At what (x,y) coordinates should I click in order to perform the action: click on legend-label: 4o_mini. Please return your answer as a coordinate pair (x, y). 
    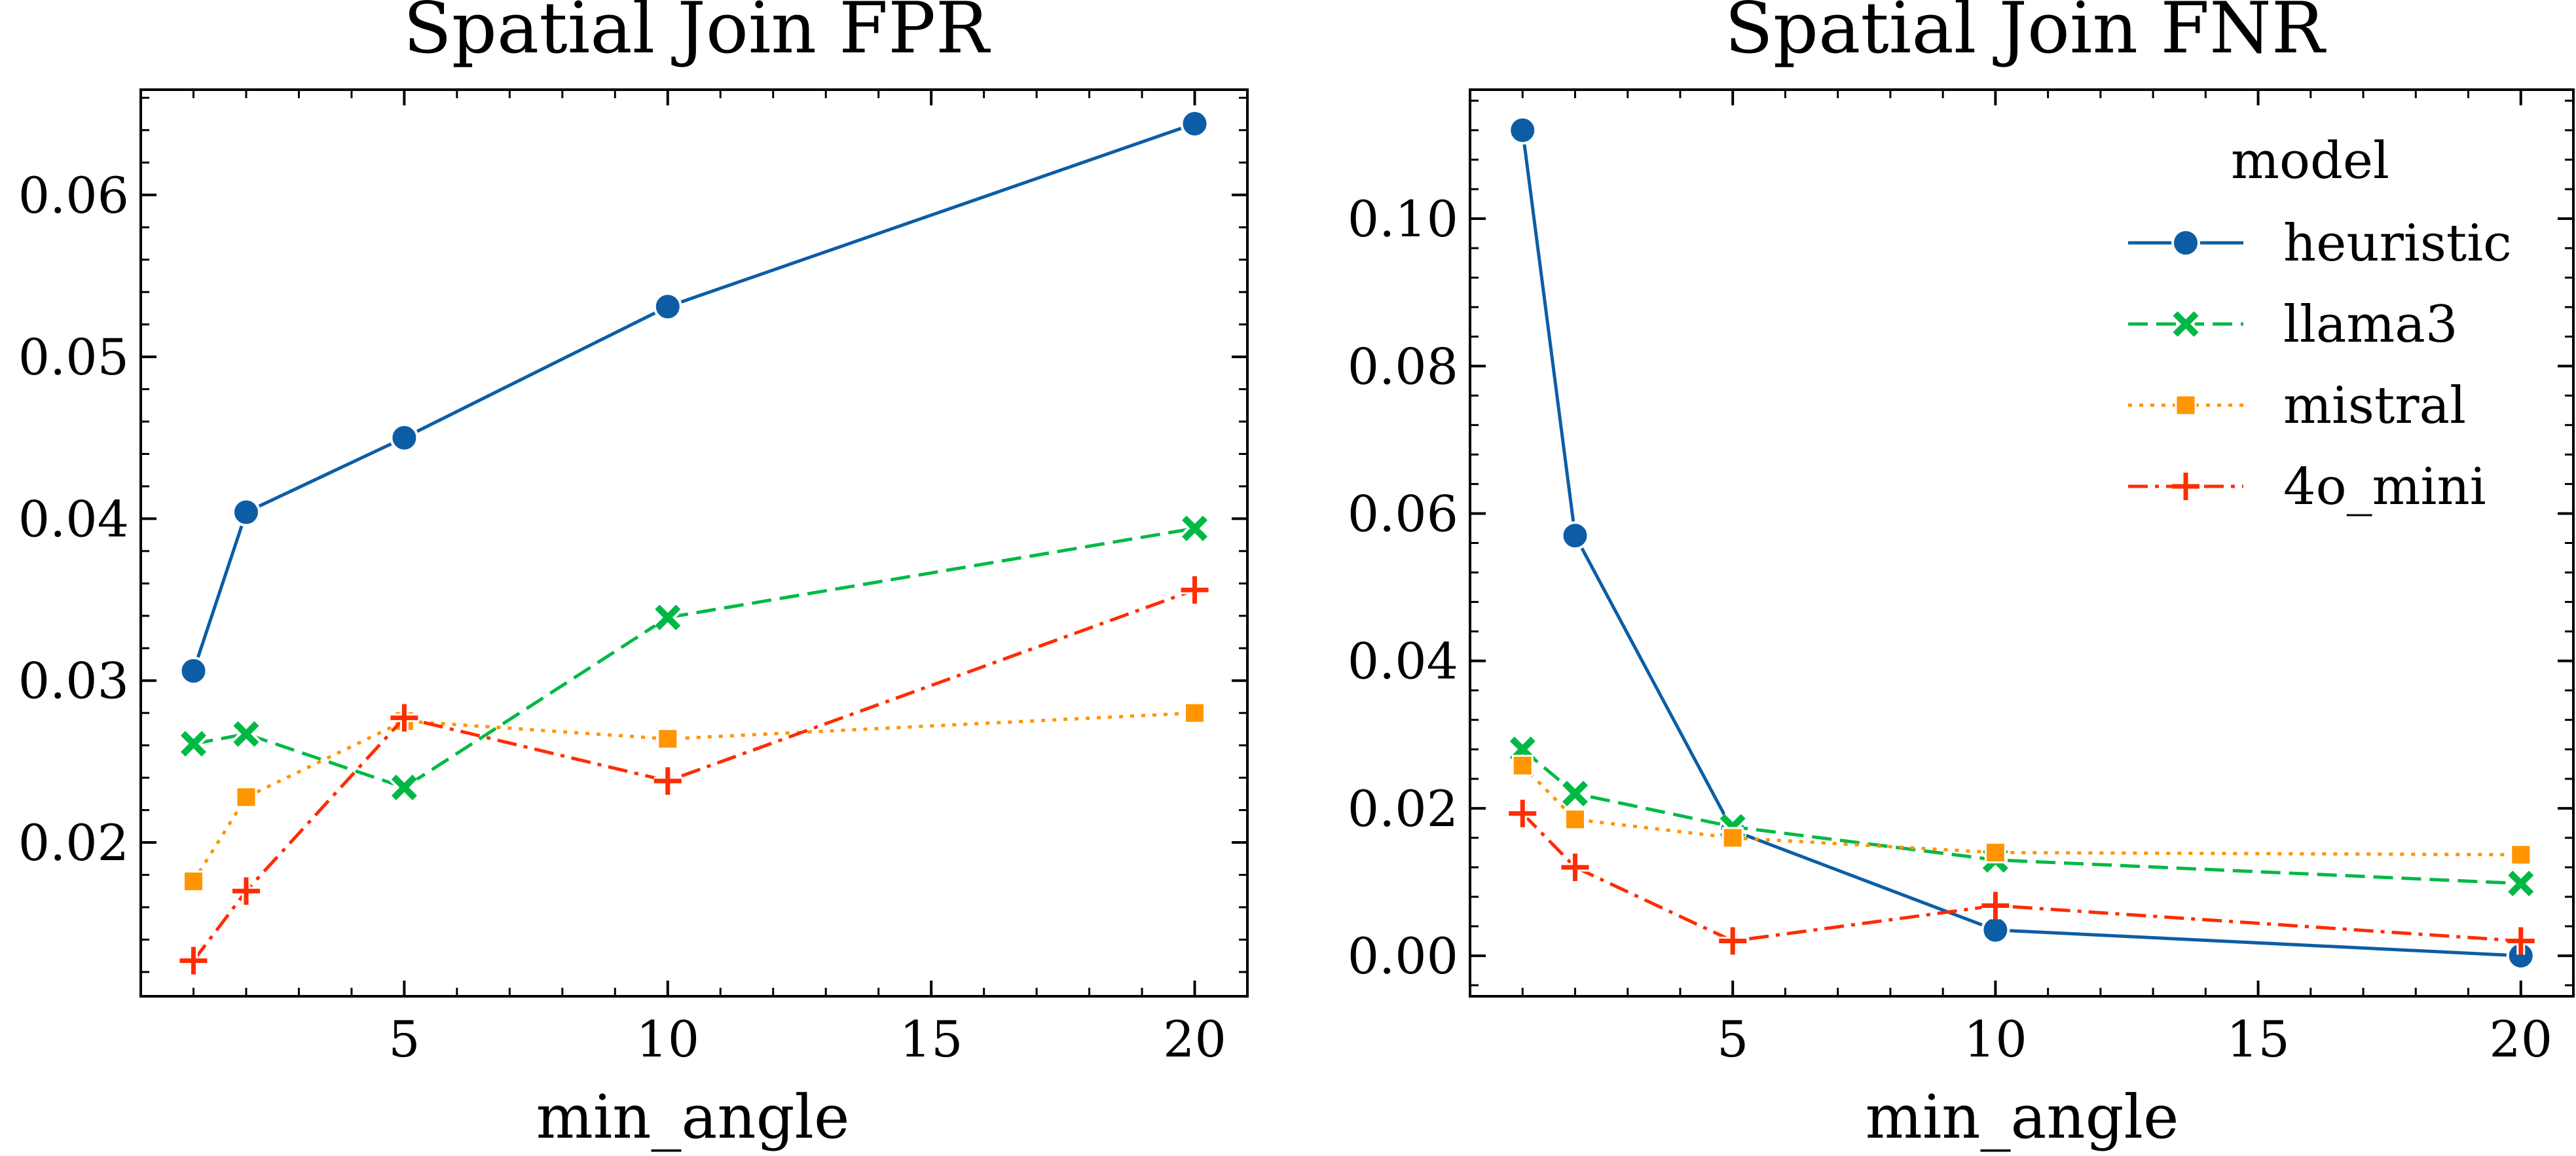
    Looking at the image, I should click on (2384, 487).